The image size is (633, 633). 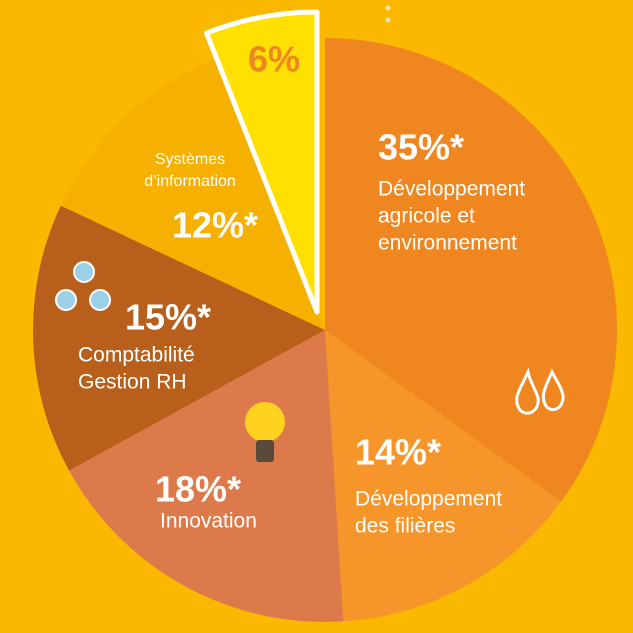 What do you see at coordinates (398, 452) in the screenshot?
I see `value-label: 14%*` at bounding box center [398, 452].